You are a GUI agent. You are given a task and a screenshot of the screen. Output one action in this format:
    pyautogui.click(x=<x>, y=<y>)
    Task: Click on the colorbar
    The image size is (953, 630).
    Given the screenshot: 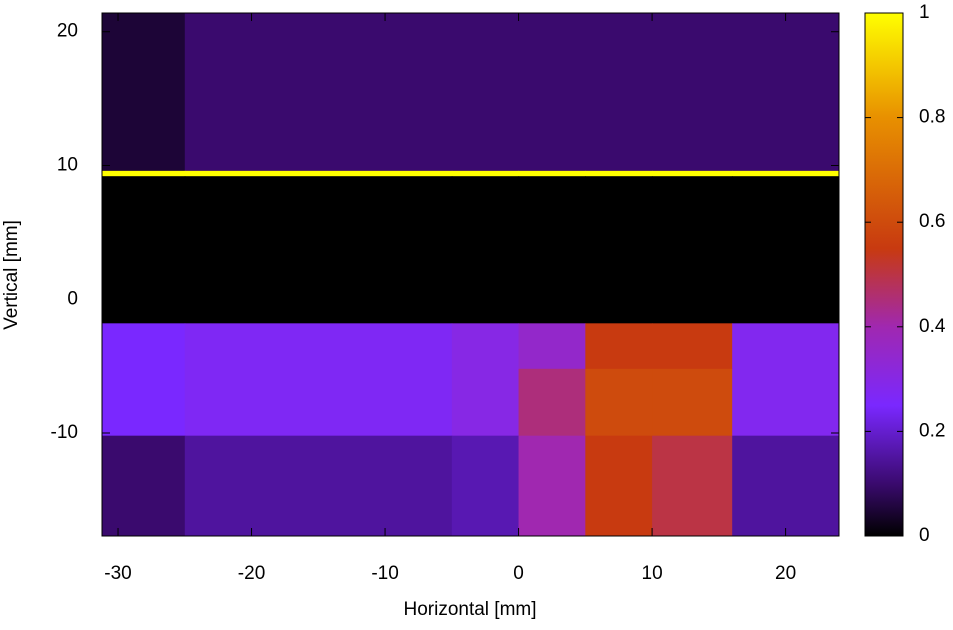 What is the action you would take?
    pyautogui.click(x=884, y=274)
    